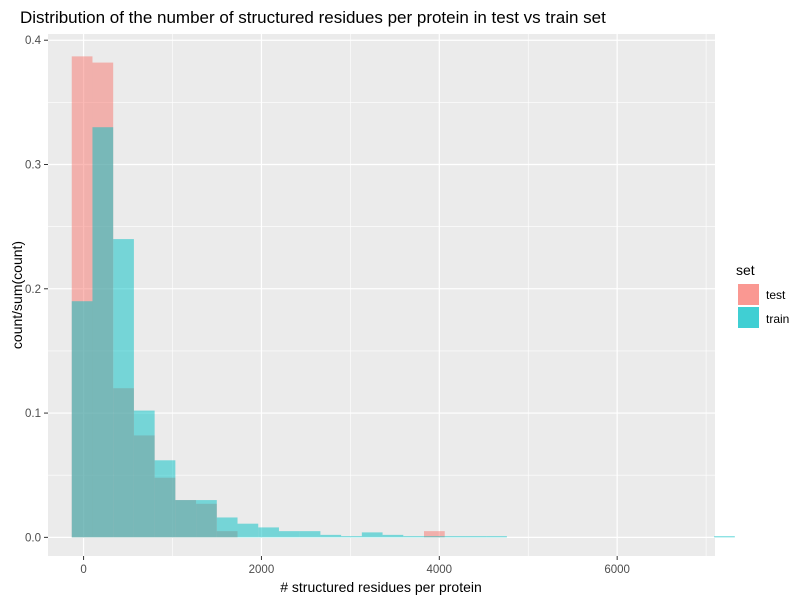 Image resolution: width=805 pixels, height=603 pixels. What do you see at coordinates (33, 414) in the screenshot?
I see `y-tick-label: 0.1` at bounding box center [33, 414].